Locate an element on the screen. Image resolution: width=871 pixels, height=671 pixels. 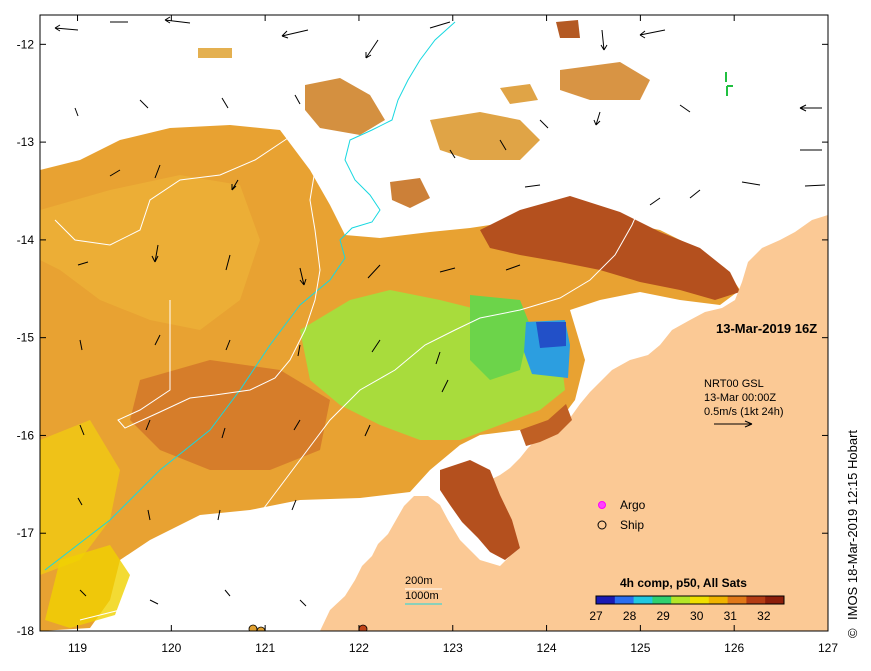
lat-tick-label: -13 is located at coordinates (26, 142).